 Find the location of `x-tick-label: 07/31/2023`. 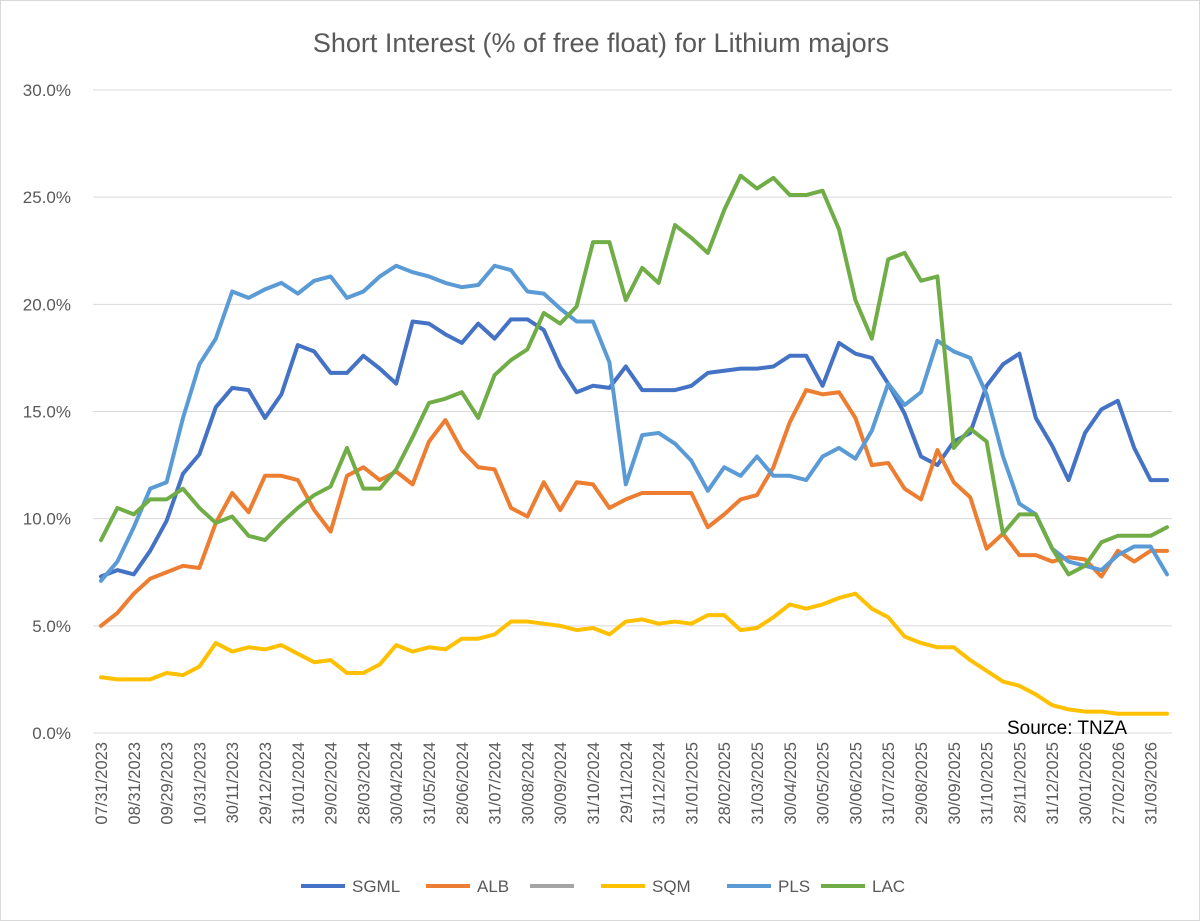

x-tick-label: 07/31/2023 is located at coordinates (102, 783).